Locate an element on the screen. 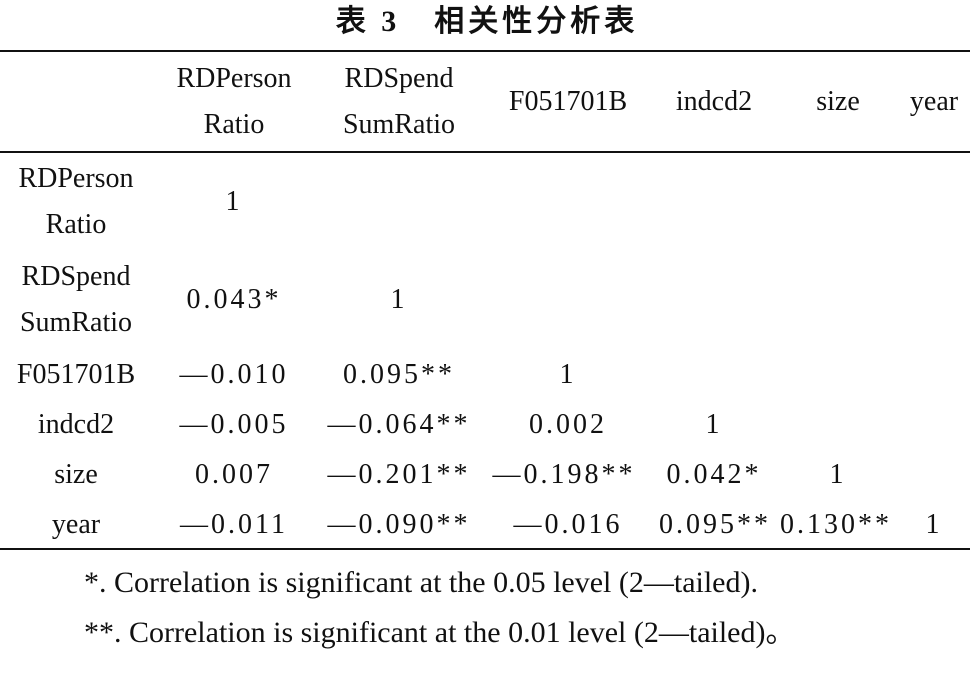 This screenshot has height=700, width=974. column-header: indcd2 is located at coordinates (714, 101).